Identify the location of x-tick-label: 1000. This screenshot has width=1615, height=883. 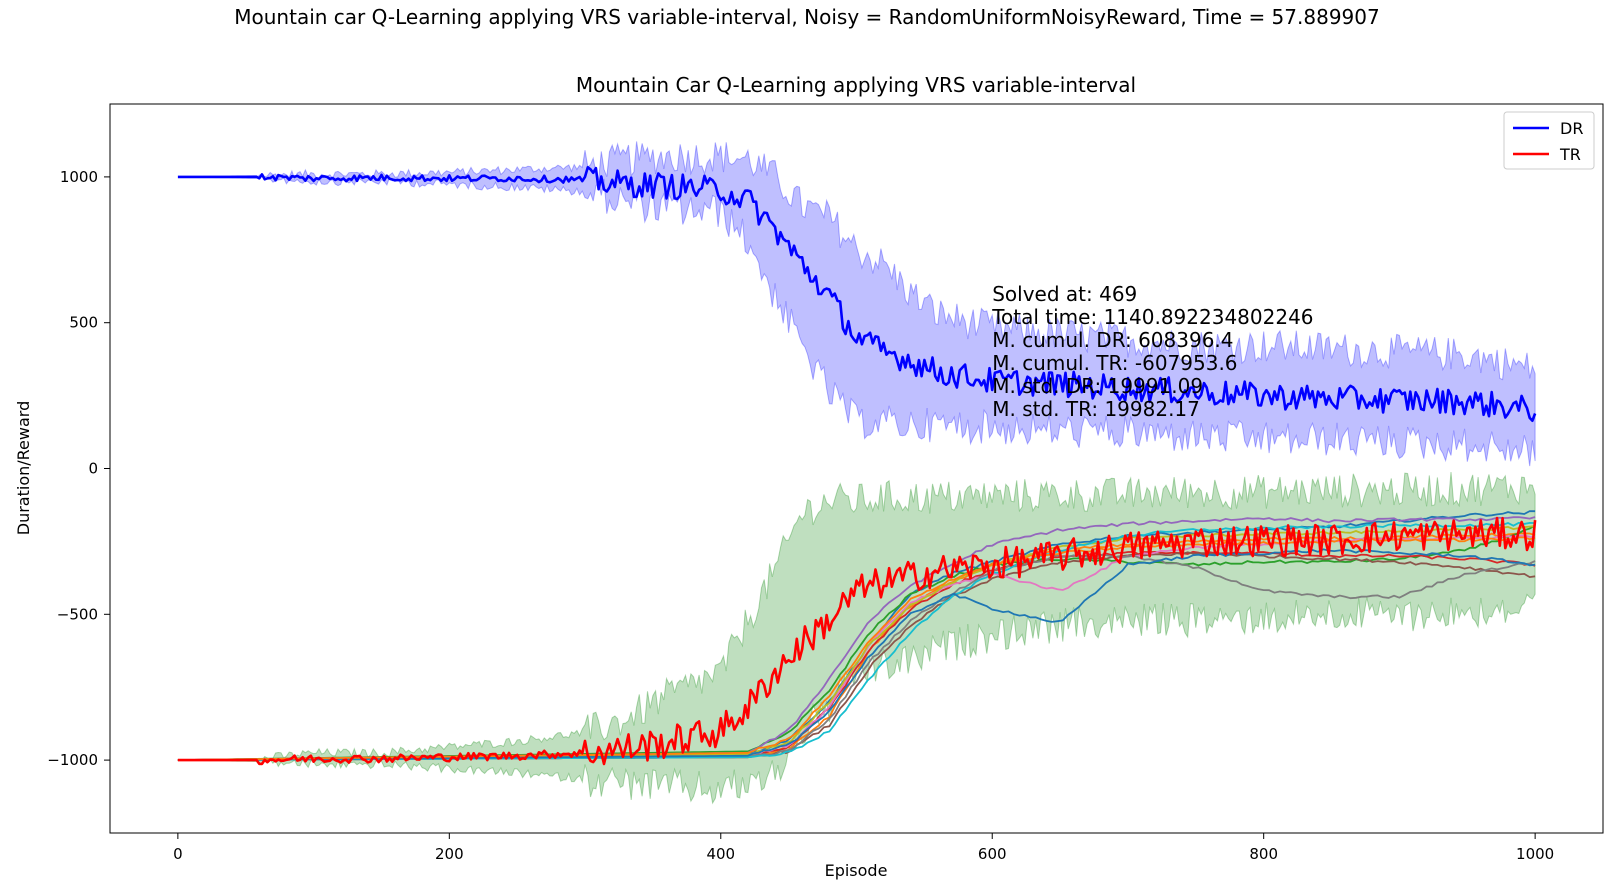
(1535, 854).